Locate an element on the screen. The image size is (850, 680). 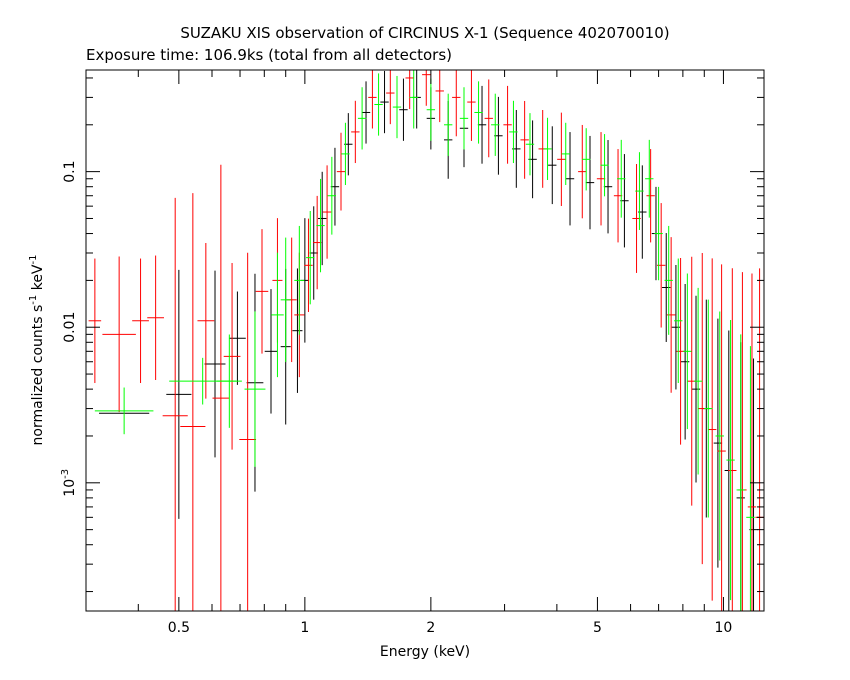
x-tick-label: 0.5 is located at coordinates (179, 628).